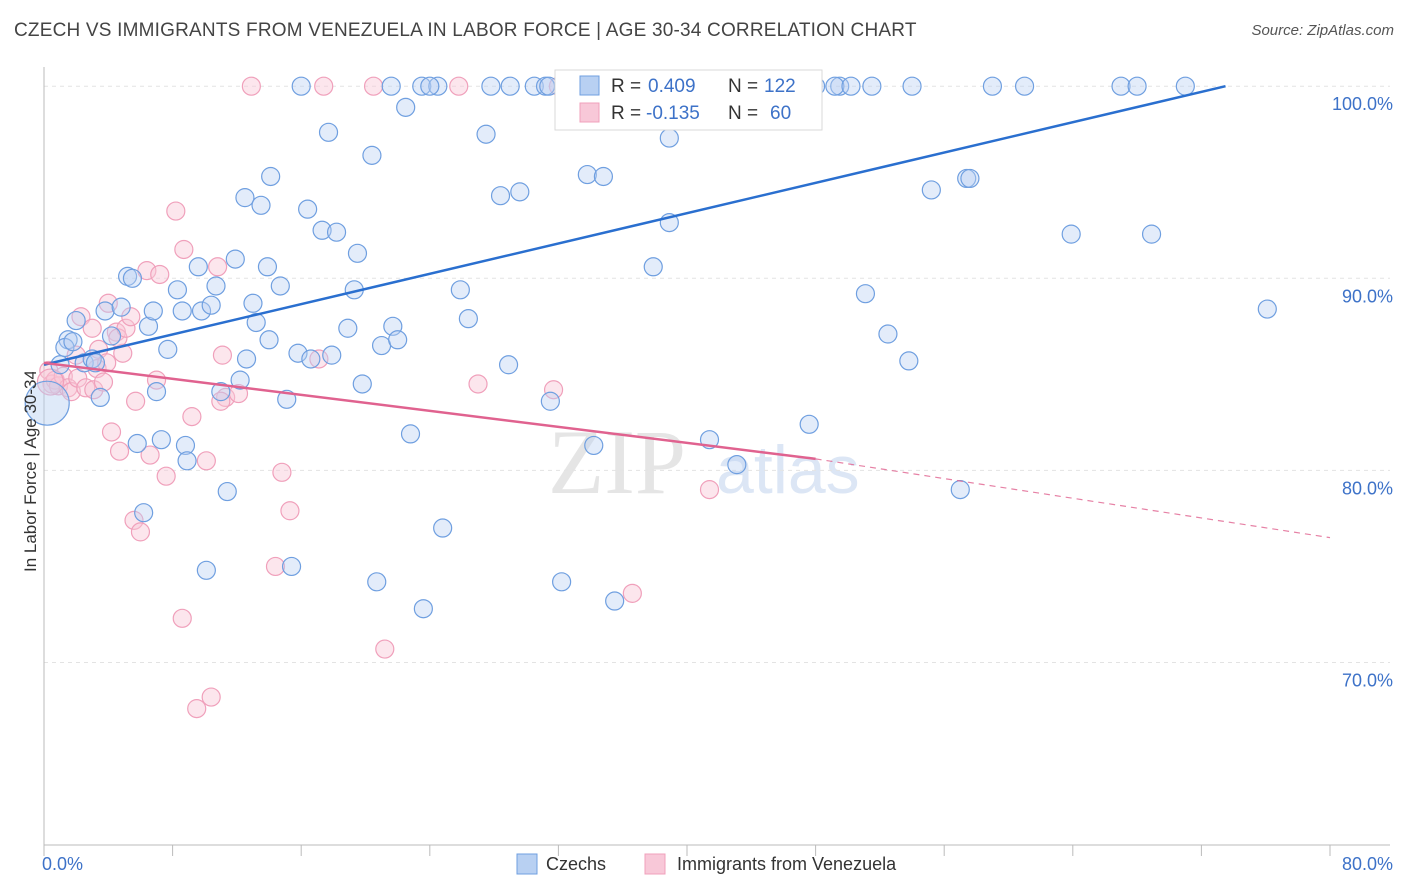 This screenshot has height=892, width=1406. What do you see at coordinates (47, 403) in the screenshot?
I see `czechs-cluster-point` at bounding box center [47, 403].